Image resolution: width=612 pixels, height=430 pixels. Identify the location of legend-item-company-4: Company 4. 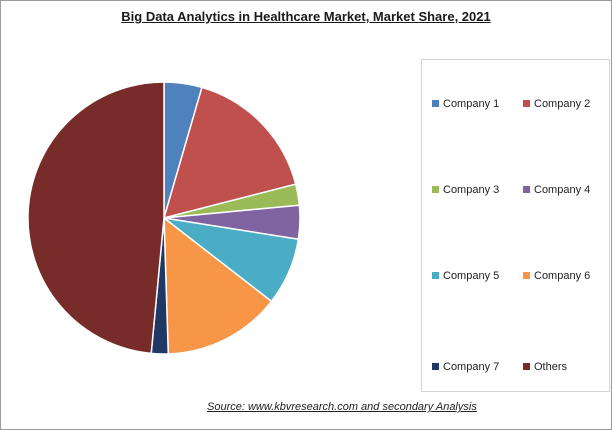
(556, 190).